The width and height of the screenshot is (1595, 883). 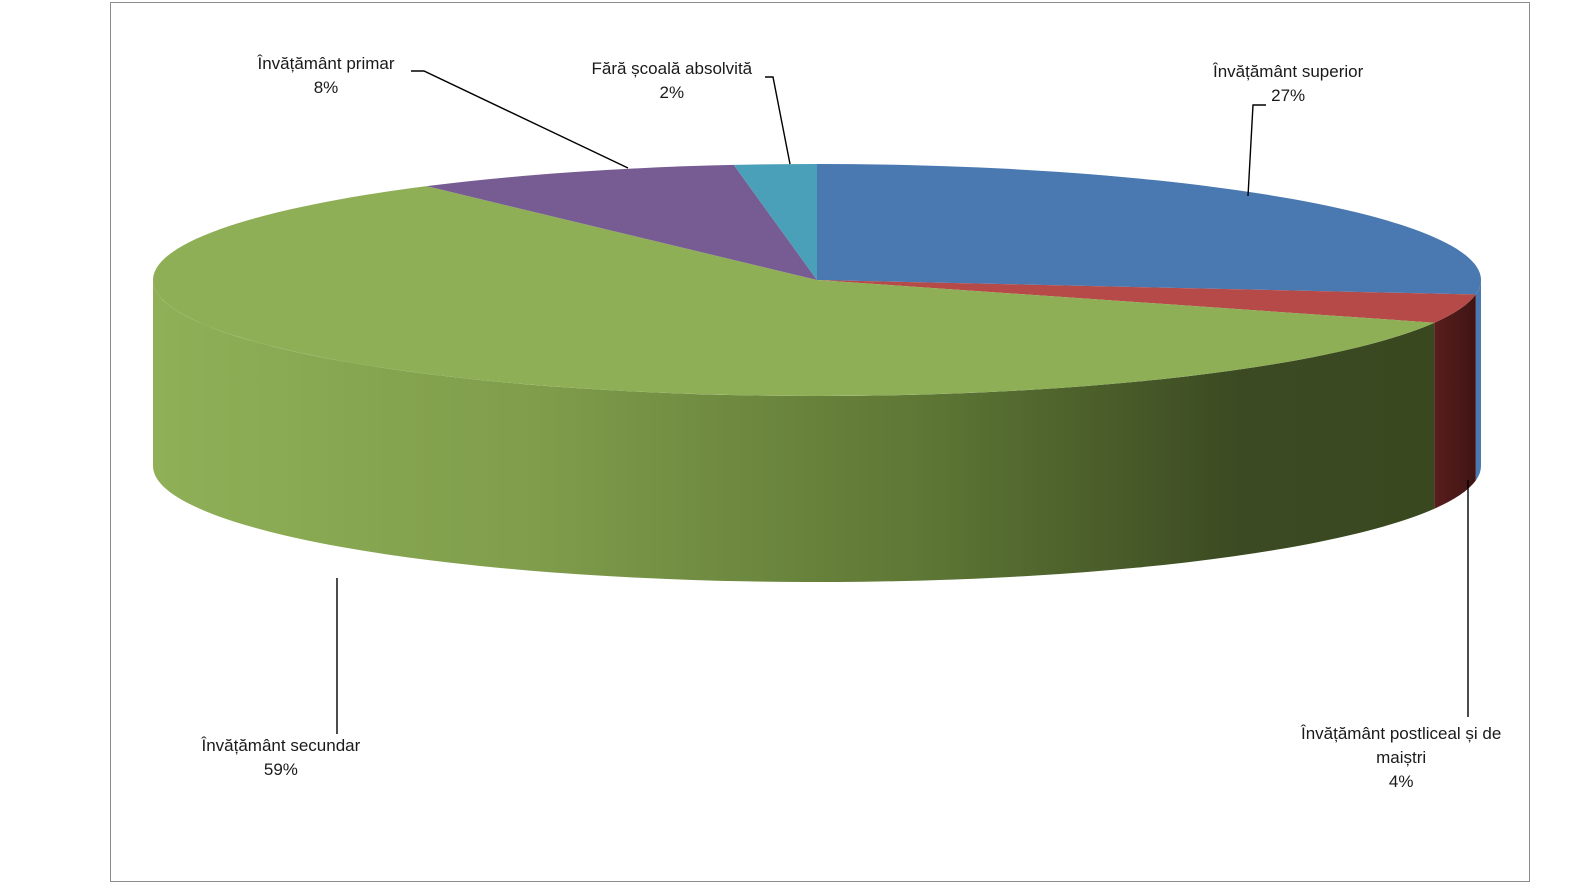 I want to click on slice-invatamant-superior, so click(x=1149, y=229).